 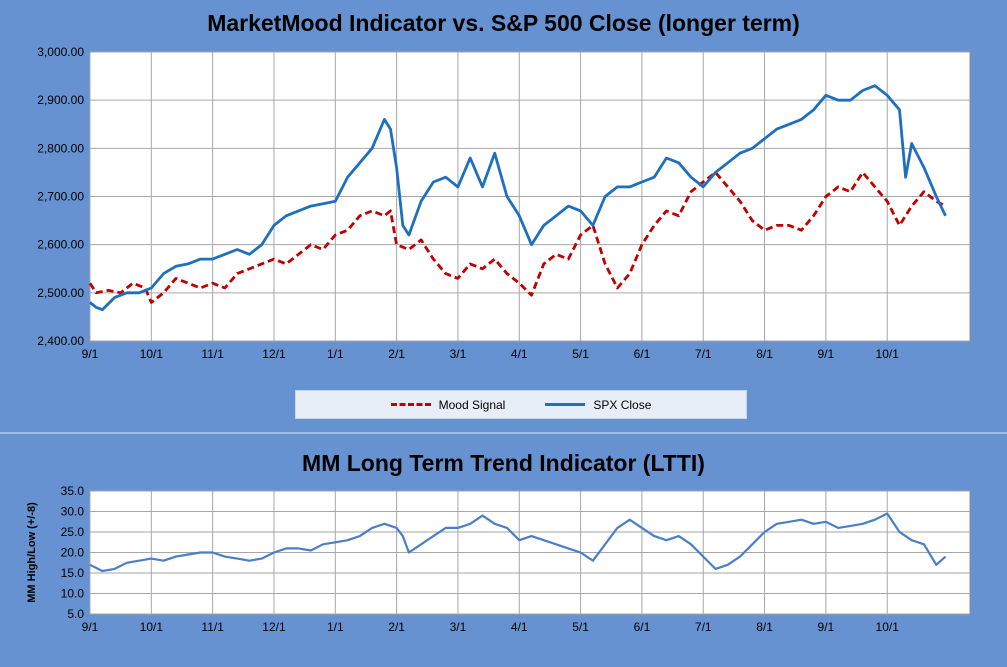 I want to click on y-tick-label: 20.0, so click(x=73, y=553).